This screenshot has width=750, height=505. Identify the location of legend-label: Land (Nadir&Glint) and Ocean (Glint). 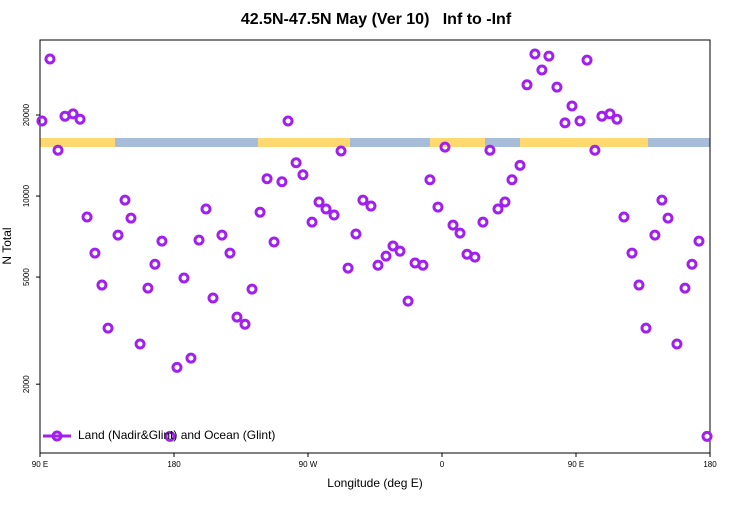
(176, 435).